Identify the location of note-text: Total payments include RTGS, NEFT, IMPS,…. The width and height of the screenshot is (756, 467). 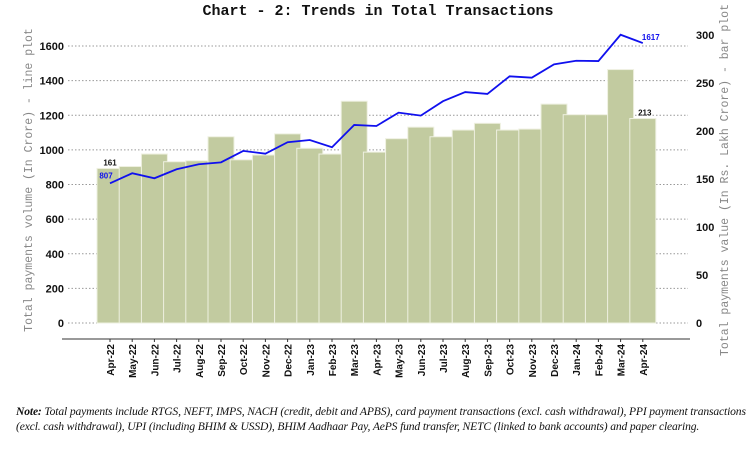
(381, 419).